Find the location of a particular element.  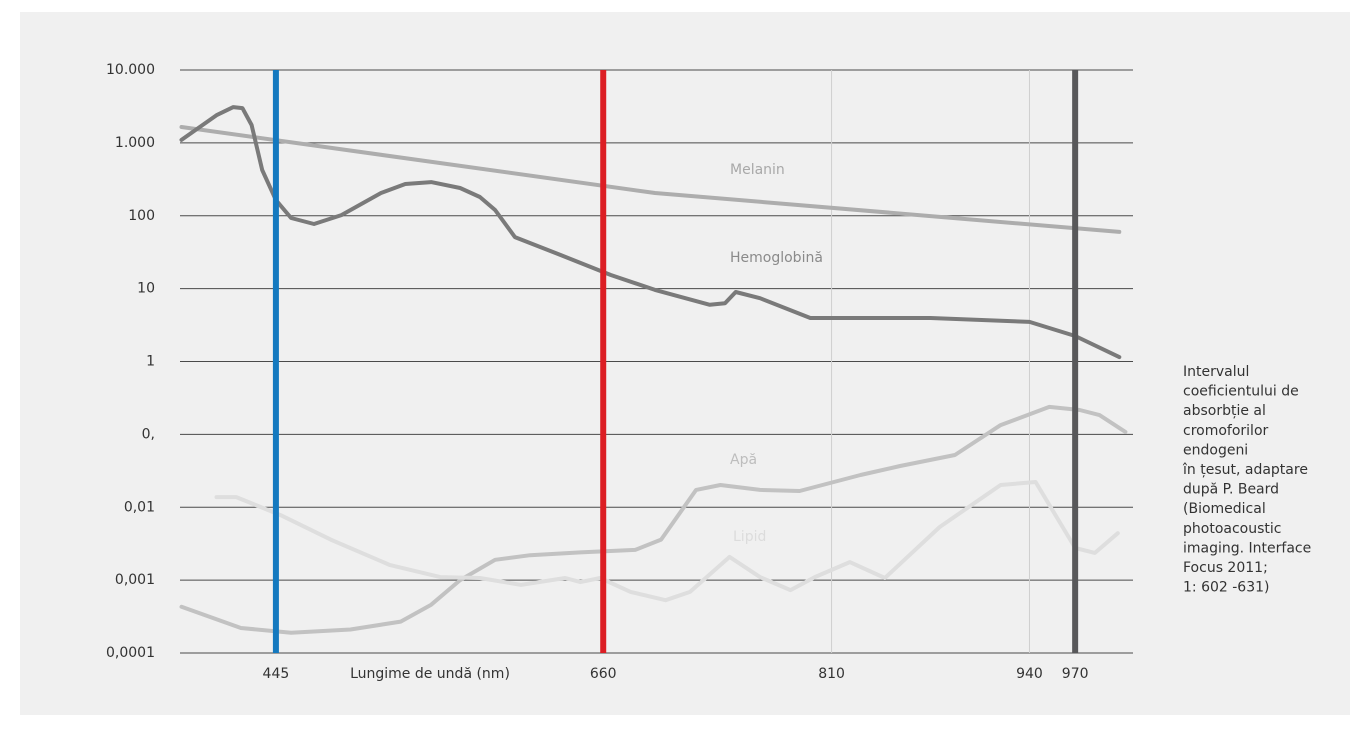

series-label: Apă is located at coordinates (743, 460).